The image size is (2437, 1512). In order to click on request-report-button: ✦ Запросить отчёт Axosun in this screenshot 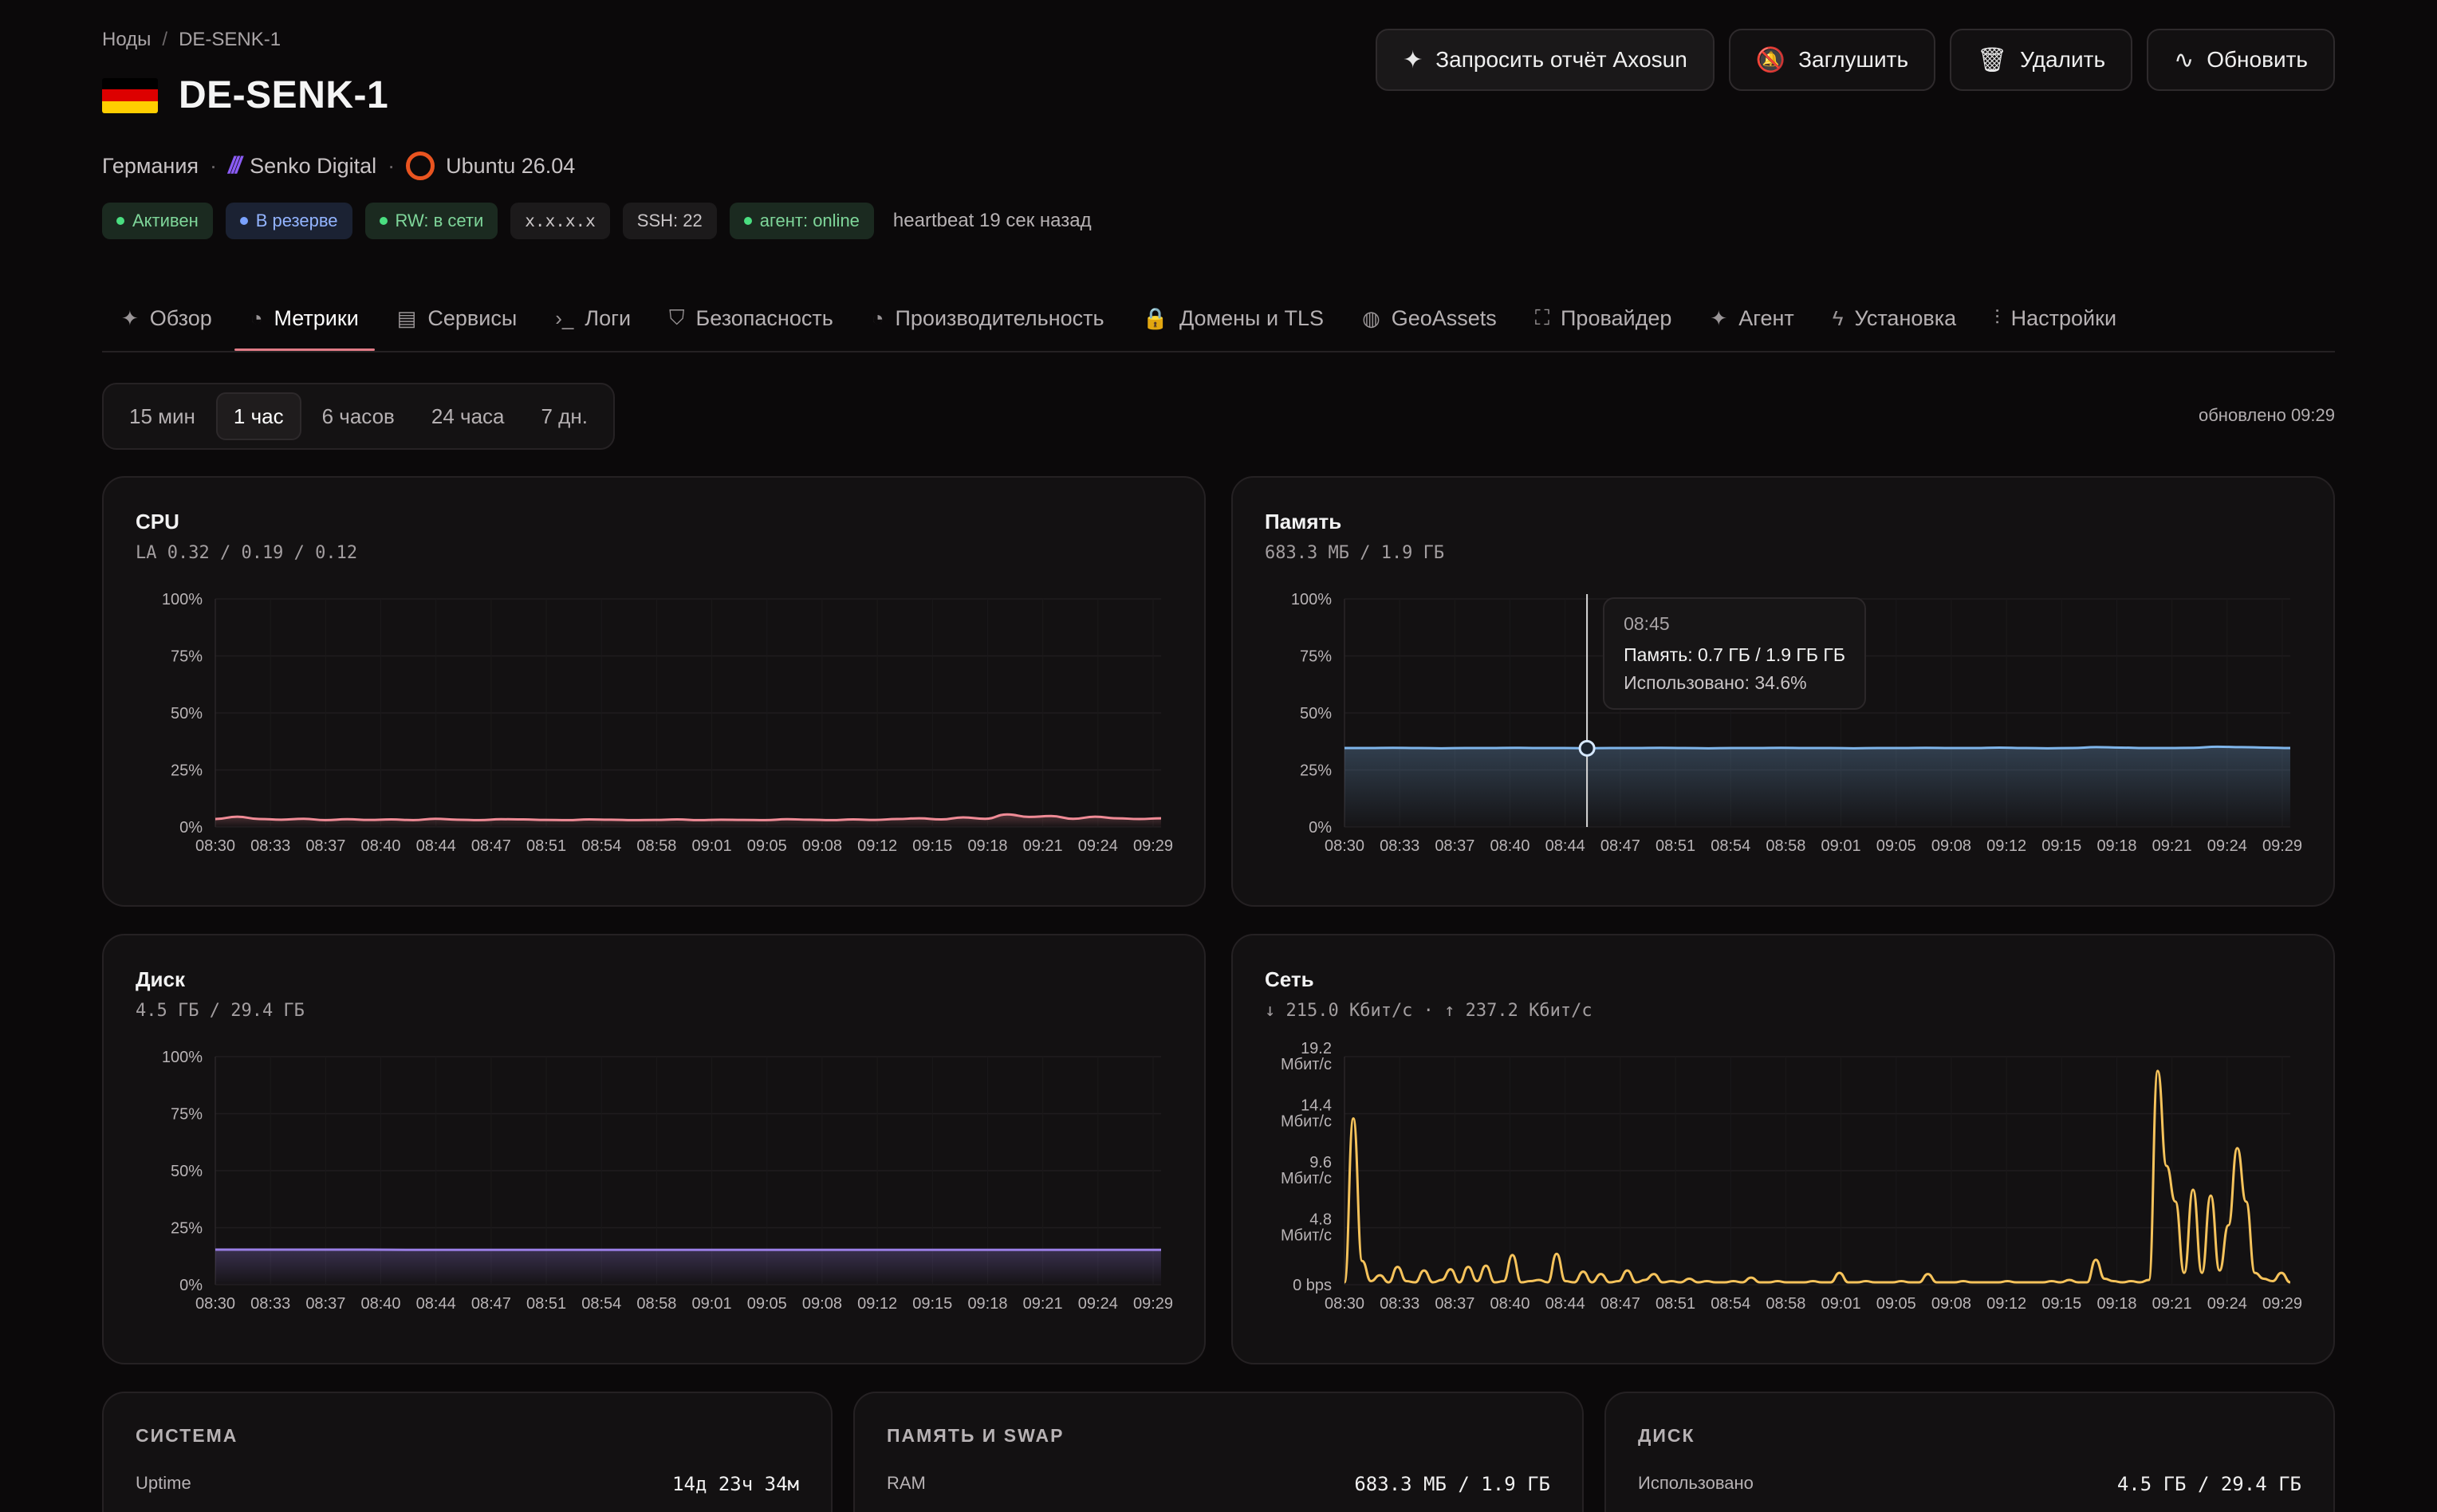, I will do `click(1545, 60)`.